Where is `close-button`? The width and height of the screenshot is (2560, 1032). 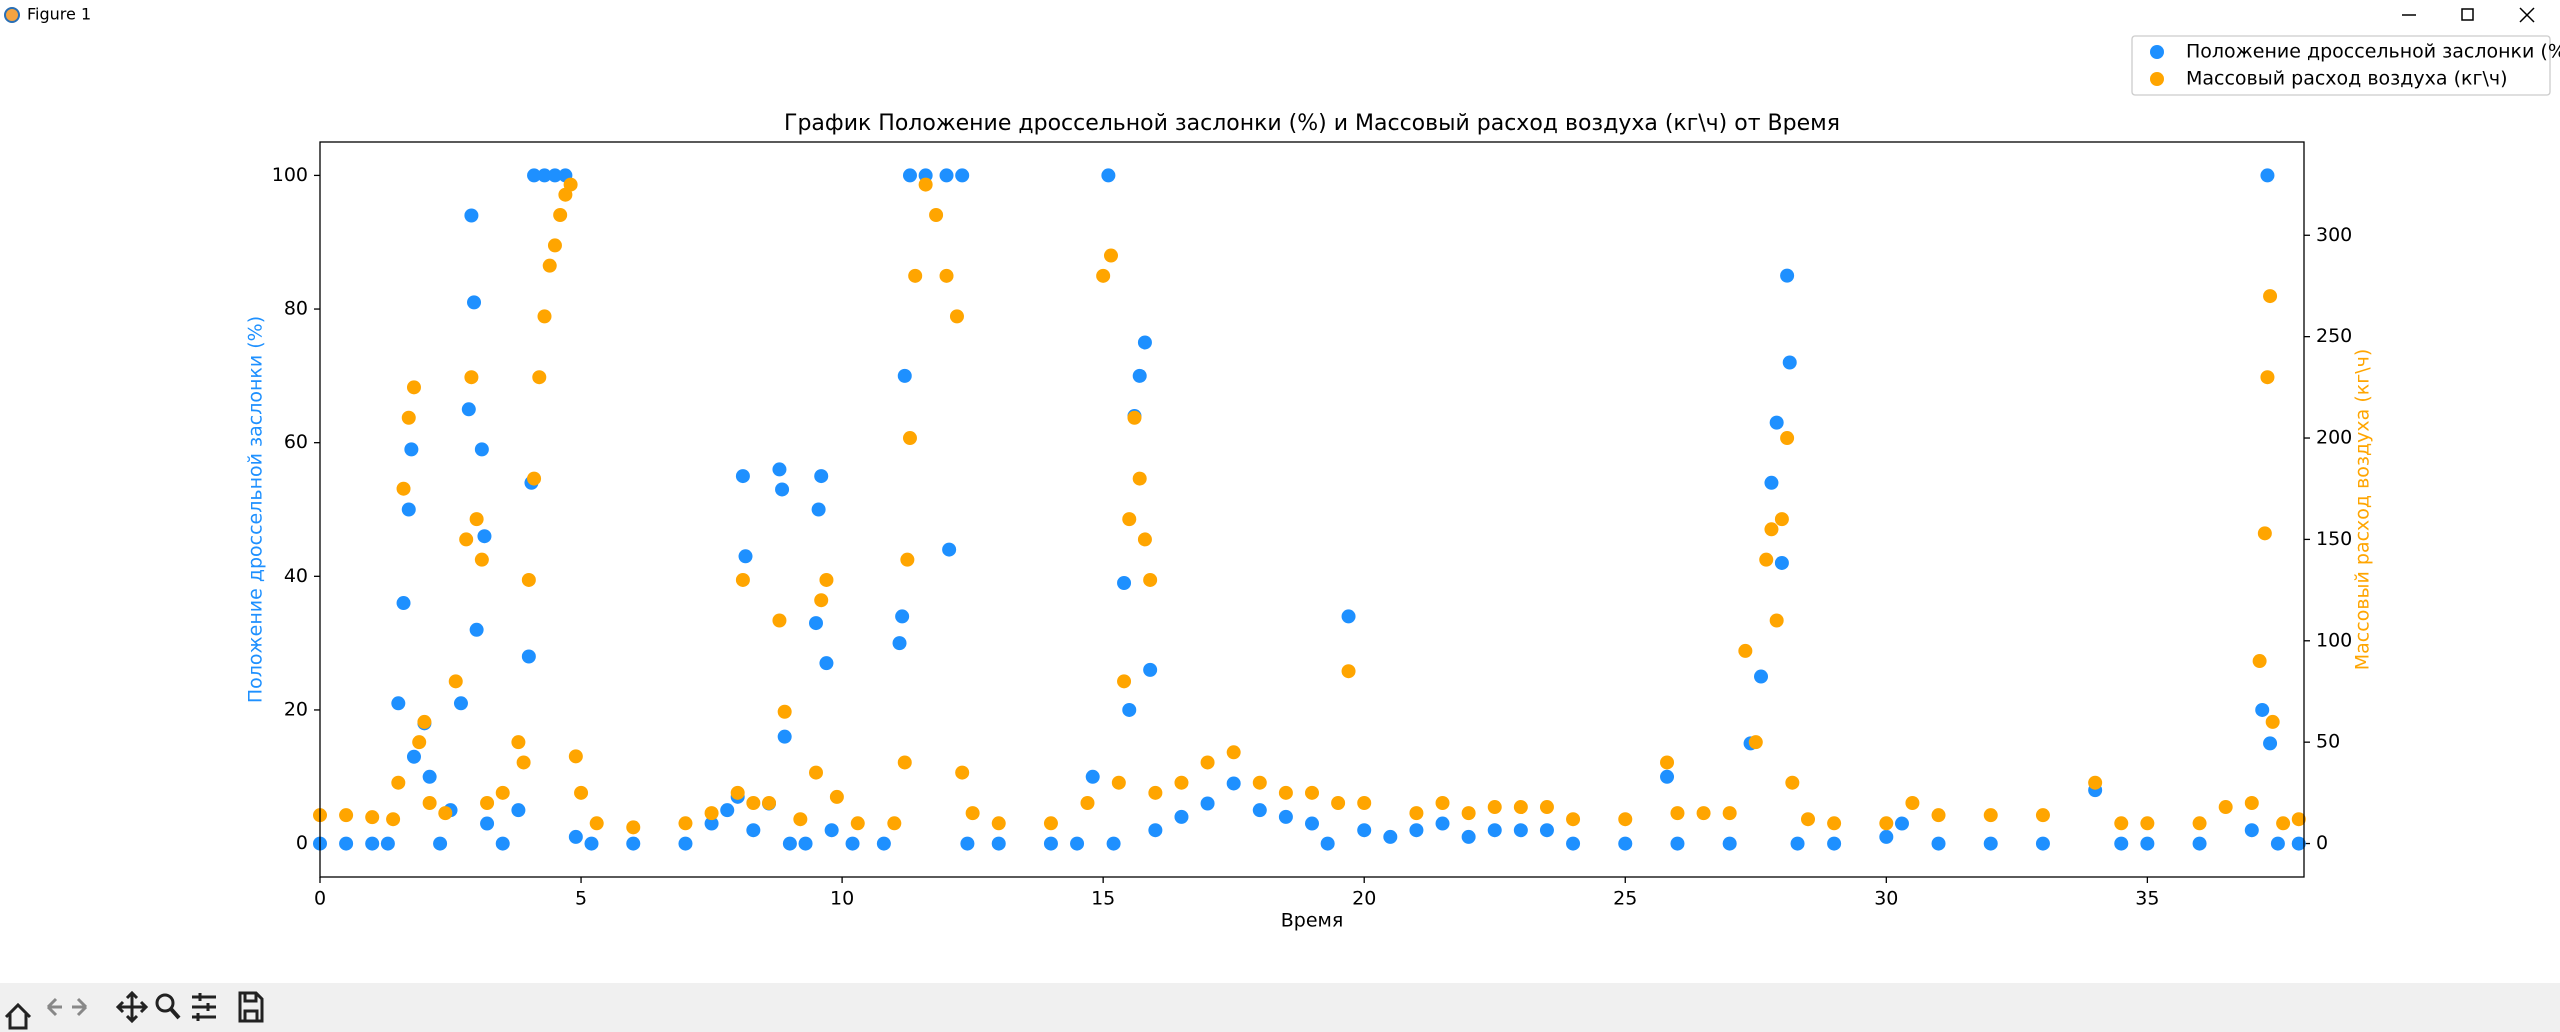 close-button is located at coordinates (2527, 15).